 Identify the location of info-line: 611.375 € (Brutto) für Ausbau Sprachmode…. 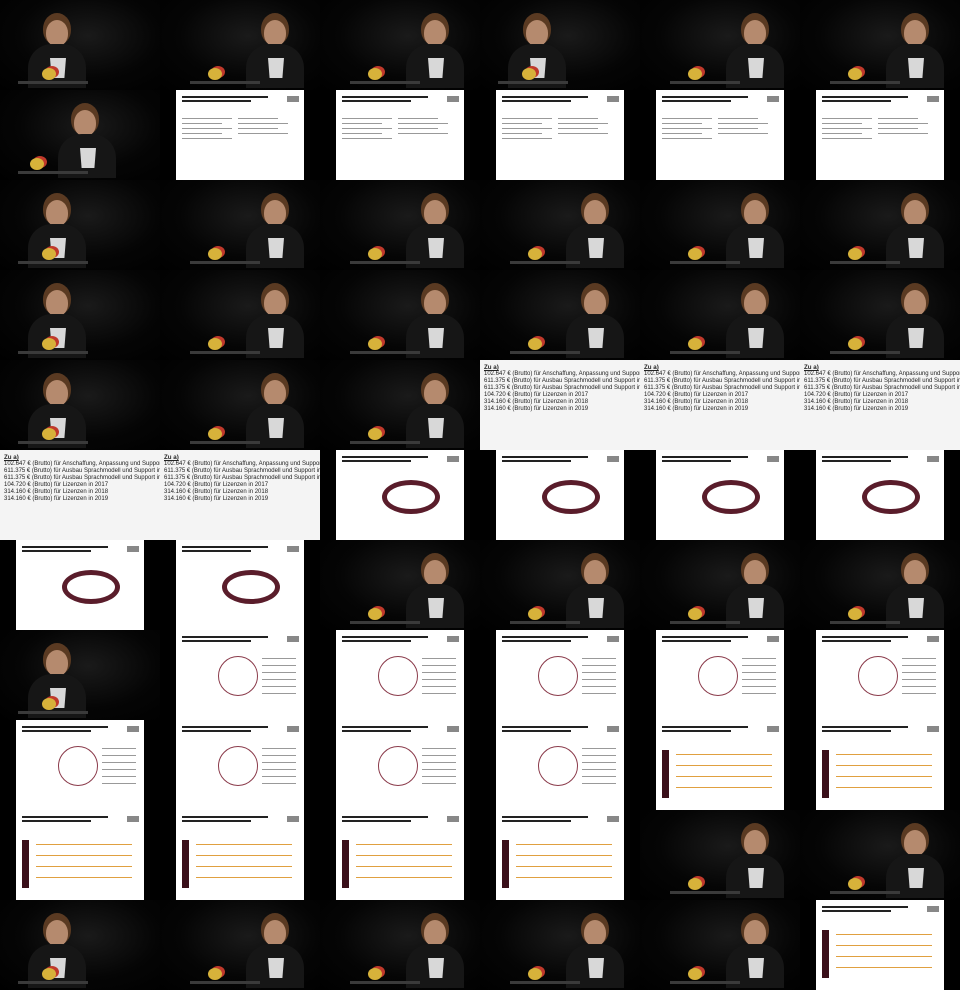
(82, 471).